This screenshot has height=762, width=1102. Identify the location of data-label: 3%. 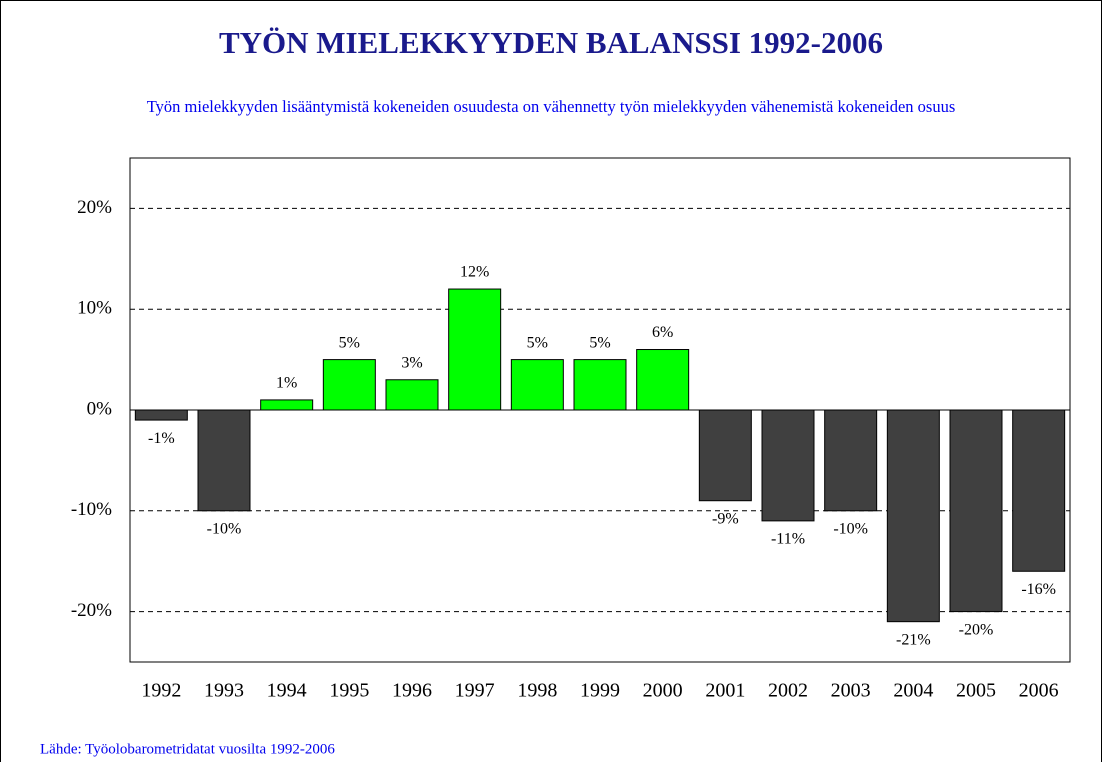
(411, 362).